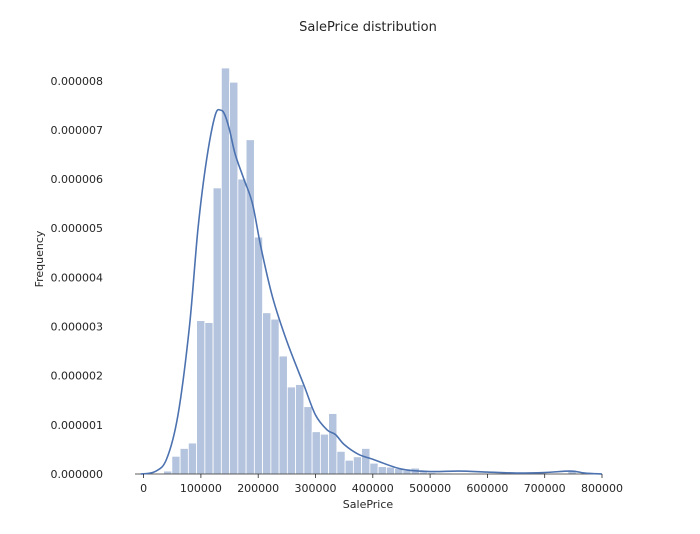 The height and width of the screenshot is (534, 700). Describe the element at coordinates (77, 327) in the screenshot. I see `y-tick-label: 0.000003` at that location.